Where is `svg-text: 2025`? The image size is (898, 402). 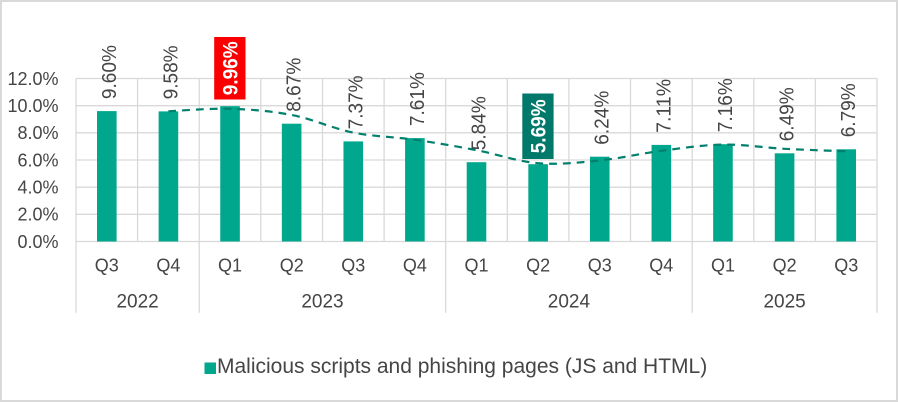
svg-text: 2025 is located at coordinates (784, 302).